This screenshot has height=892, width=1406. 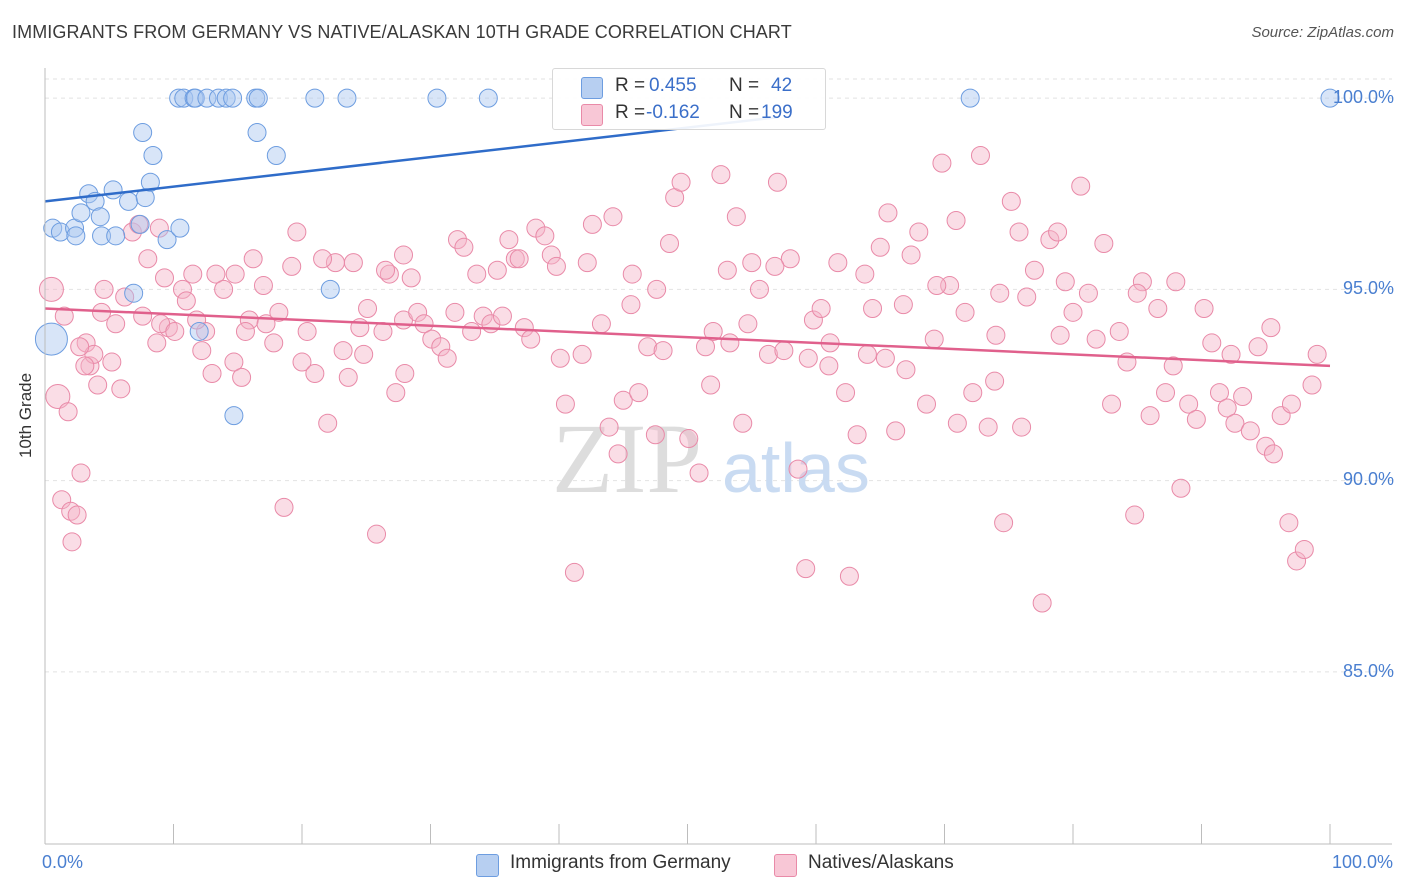 I want to click on n-value: 42, so click(x=782, y=85).